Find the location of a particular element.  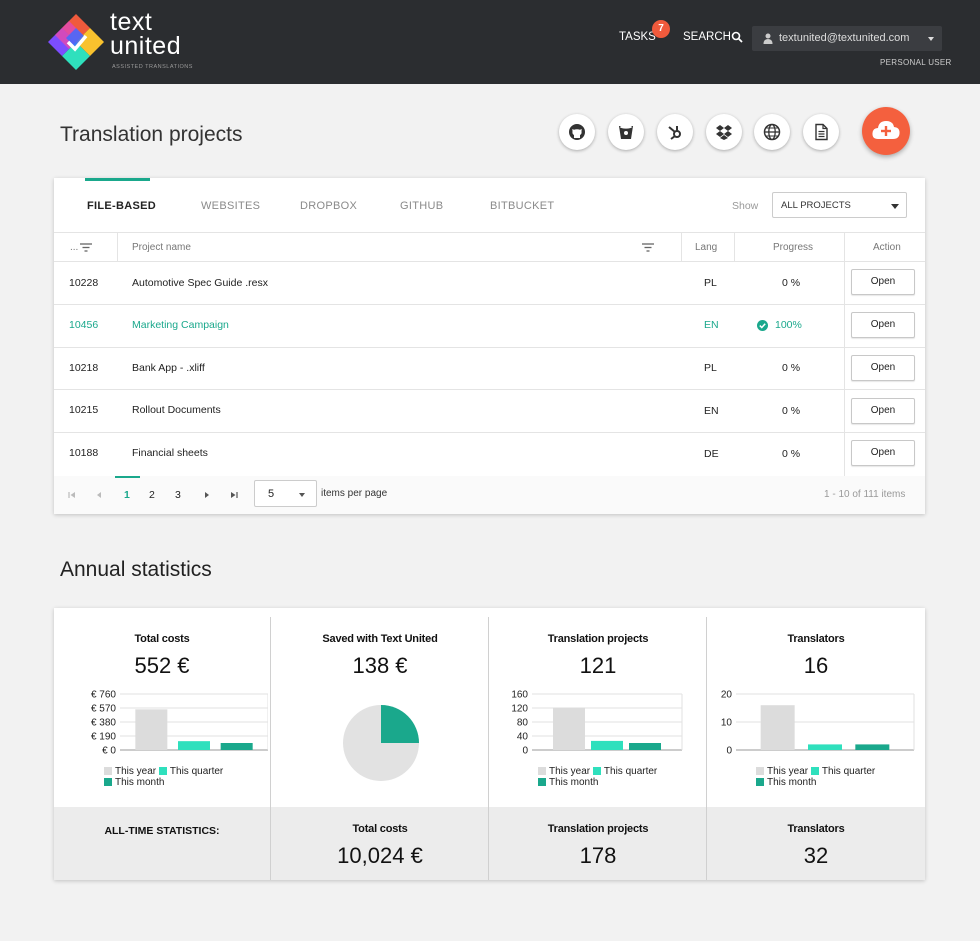

project-id: 10218 is located at coordinates (84, 368).